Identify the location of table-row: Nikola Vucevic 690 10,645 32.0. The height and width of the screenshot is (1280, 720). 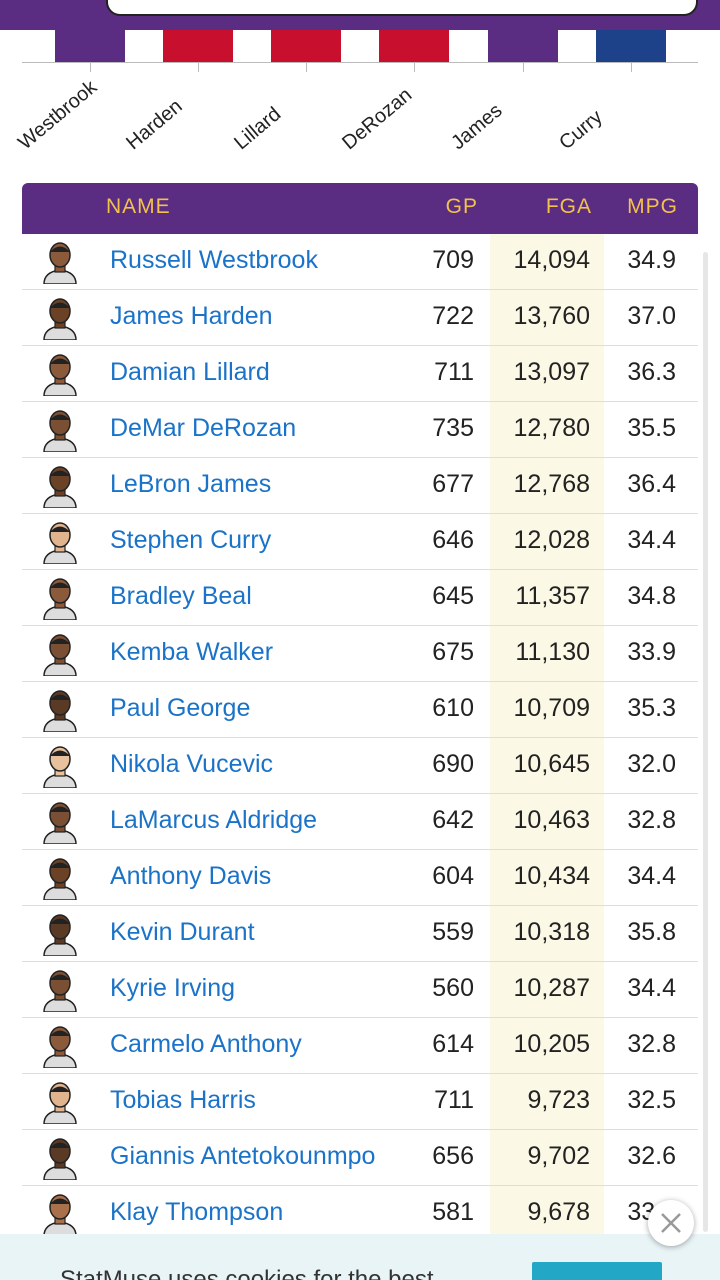
(360, 766).